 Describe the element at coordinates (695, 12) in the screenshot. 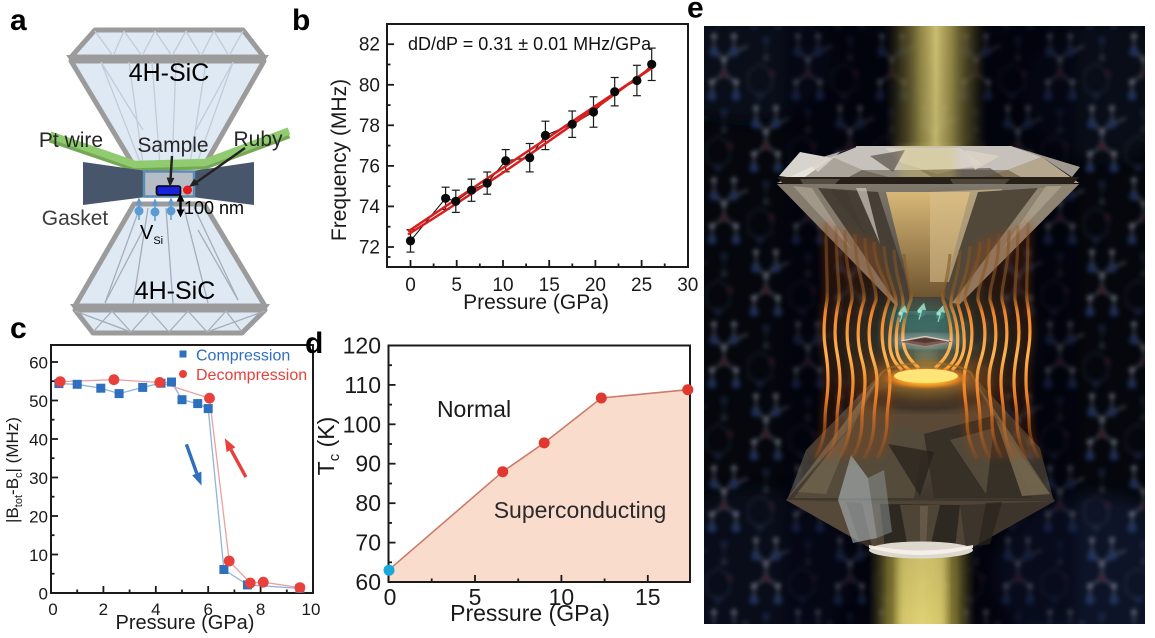

I see `svg-text: e` at that location.